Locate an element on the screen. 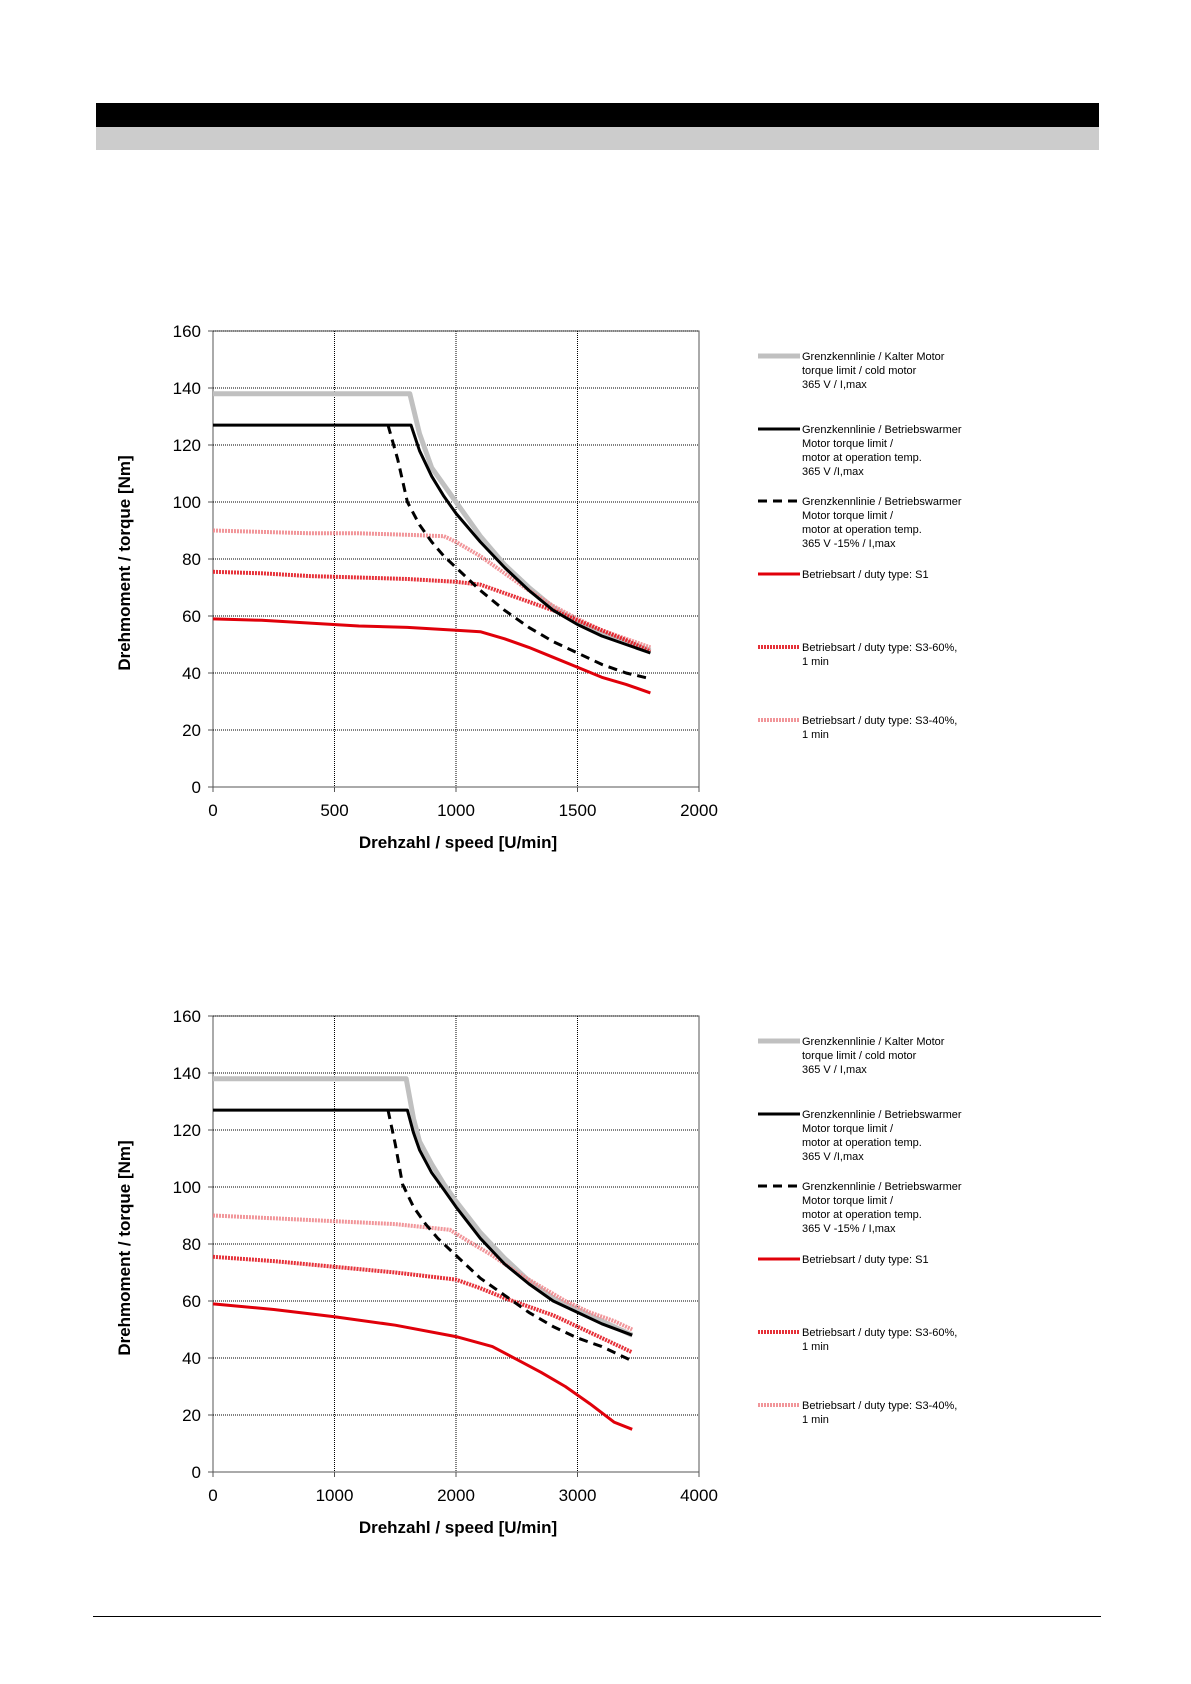 The height and width of the screenshot is (1684, 1191). series-line-warm15 is located at coordinates (509, 1236).